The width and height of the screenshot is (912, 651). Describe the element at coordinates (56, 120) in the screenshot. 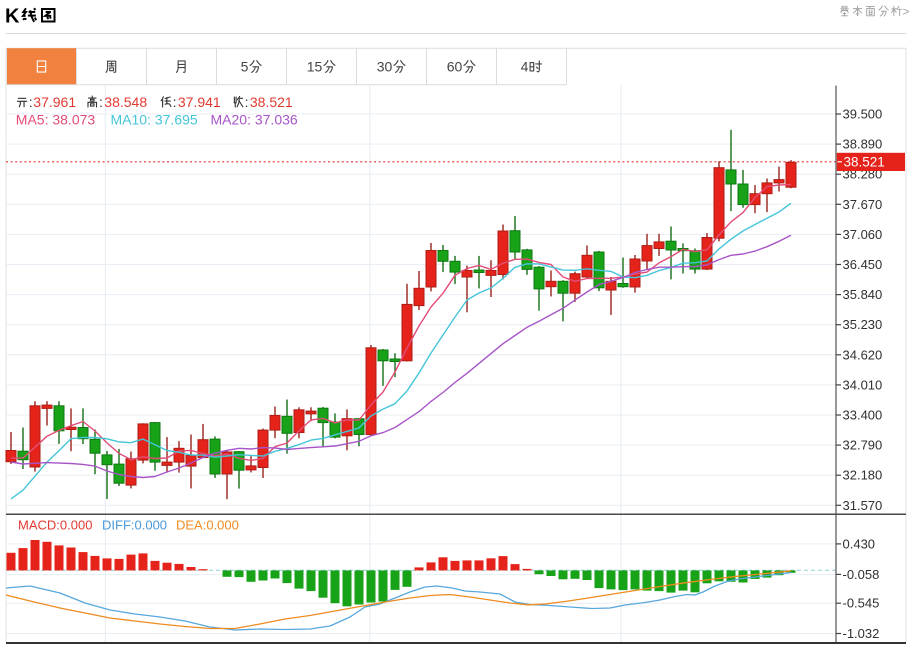

I see `svg-text: MA5: 38.073` at that location.